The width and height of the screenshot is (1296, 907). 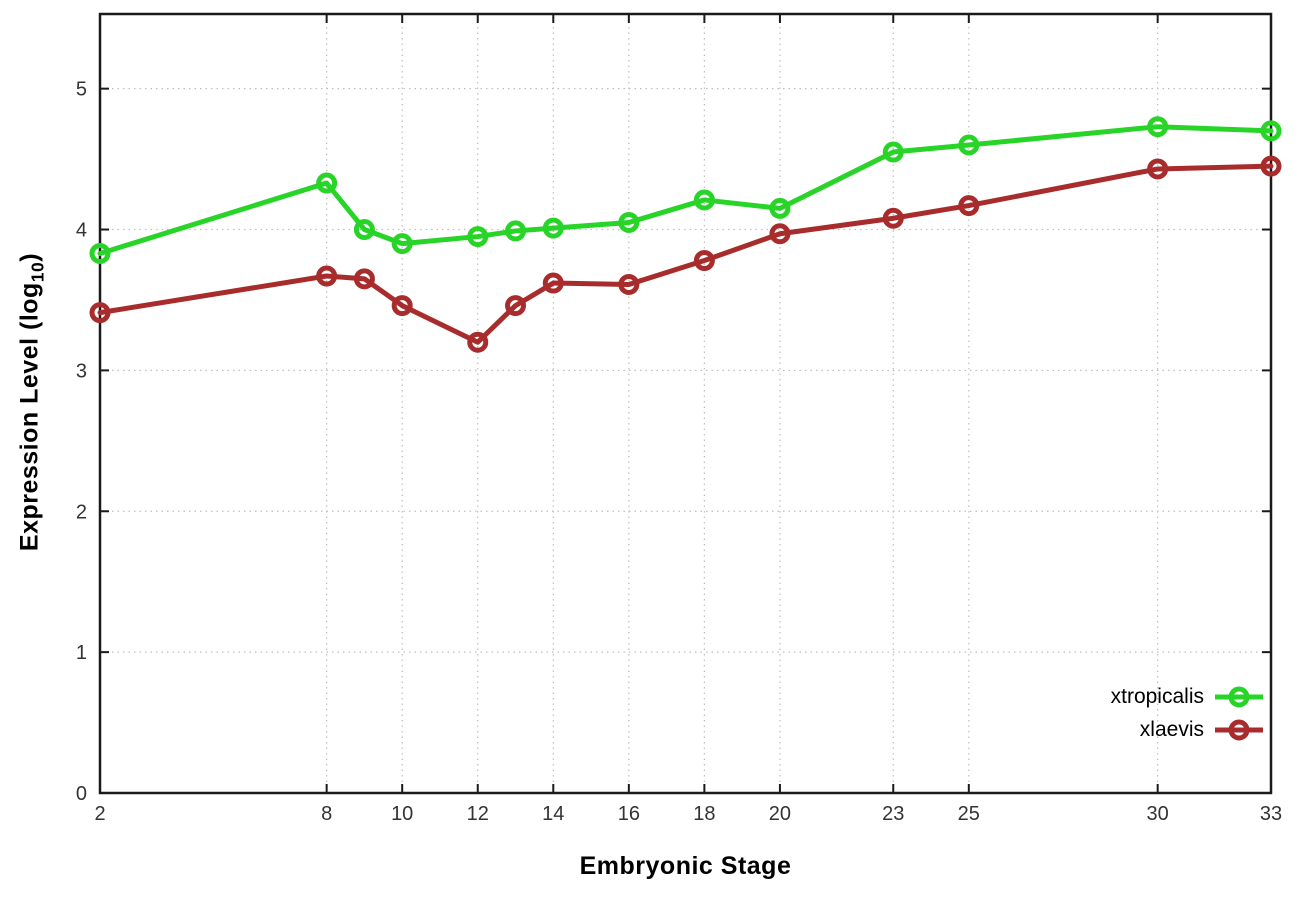 I want to click on y-tick-label: 3, so click(x=81, y=371).